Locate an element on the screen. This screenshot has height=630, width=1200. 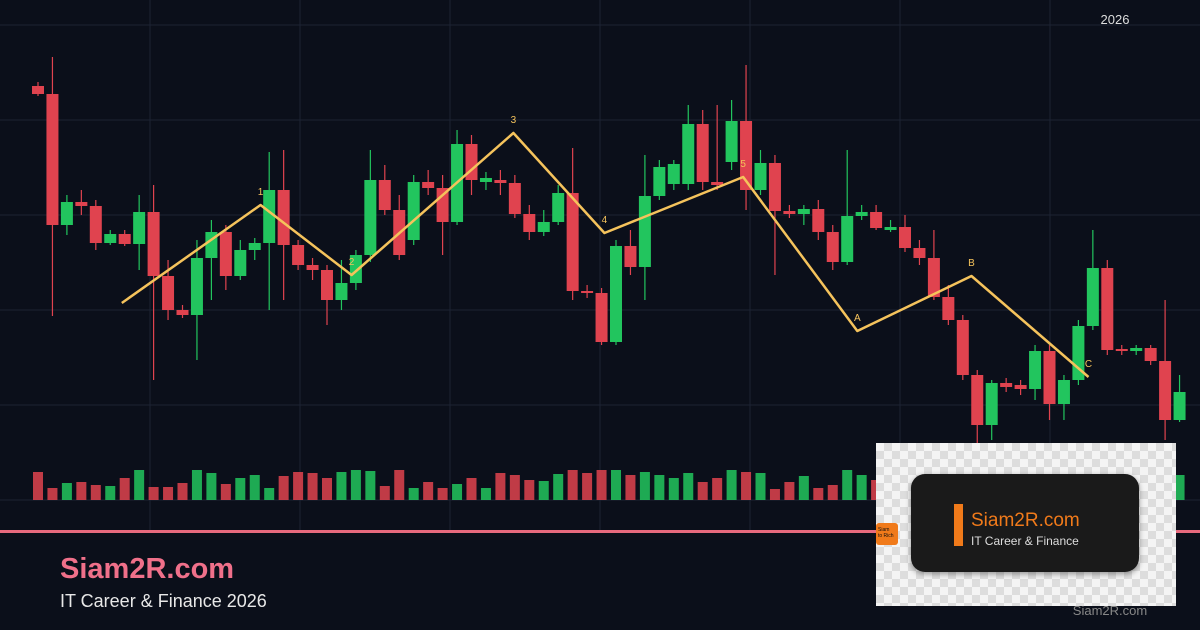
wave-label: 2 is located at coordinates (352, 262).